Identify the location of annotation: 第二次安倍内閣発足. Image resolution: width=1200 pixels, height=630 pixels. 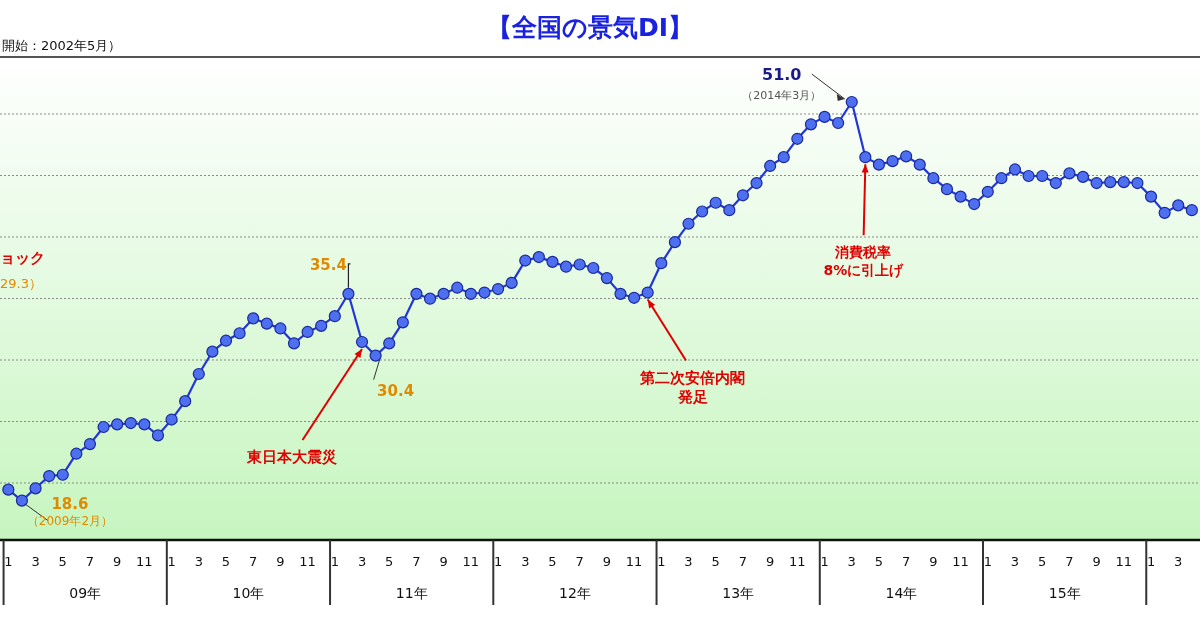
(692, 387).